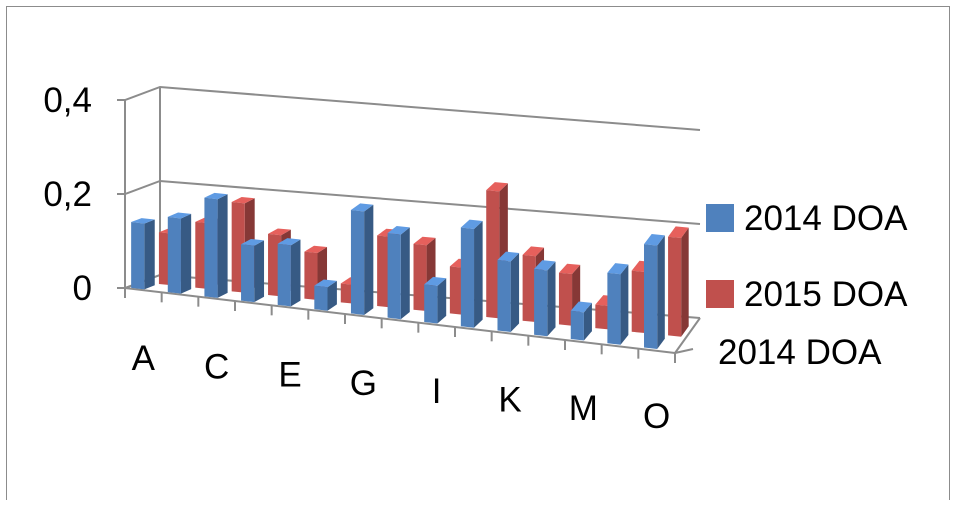  I want to click on bar-2014-G, so click(362, 259).